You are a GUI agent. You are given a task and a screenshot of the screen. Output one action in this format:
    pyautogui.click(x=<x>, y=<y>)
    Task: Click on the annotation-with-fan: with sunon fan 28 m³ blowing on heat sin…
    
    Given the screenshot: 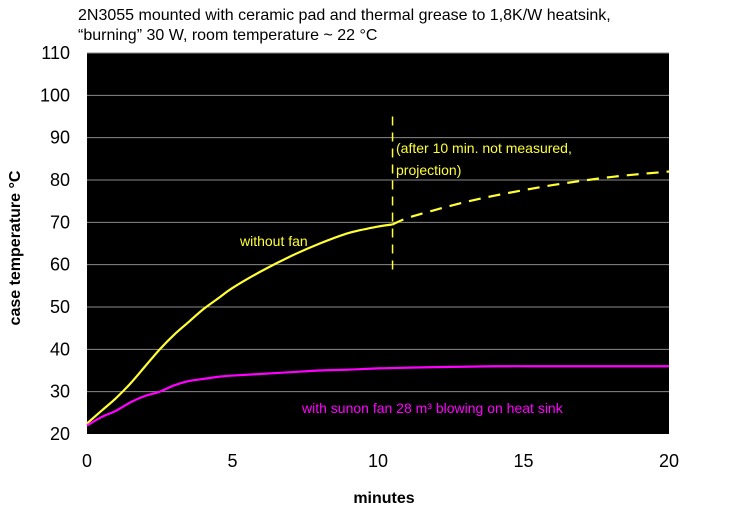 What is the action you would take?
    pyautogui.click(x=432, y=408)
    